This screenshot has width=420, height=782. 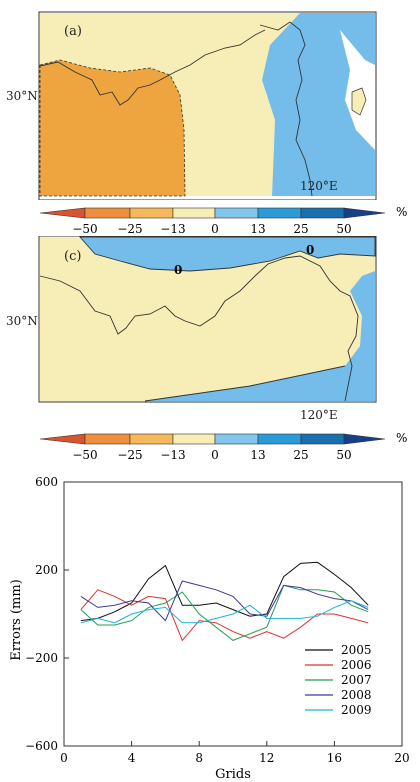 I want to click on legend-label-2006: 2006, so click(x=356, y=665).